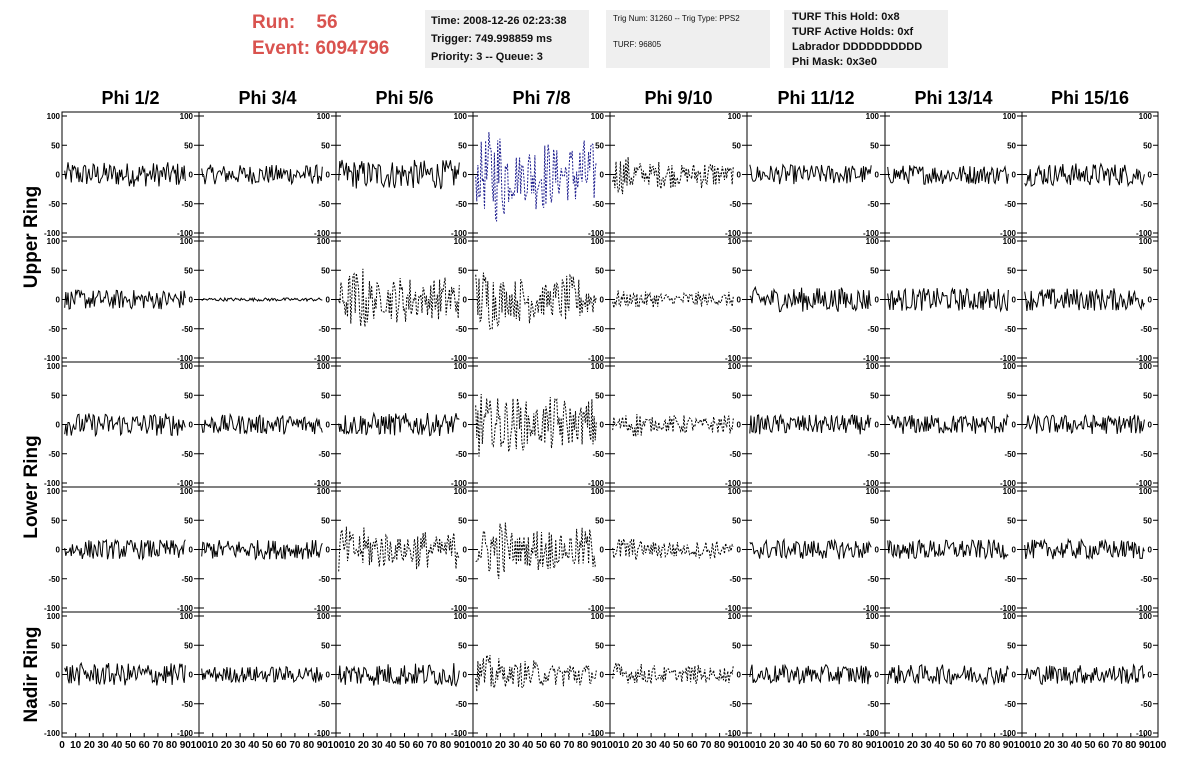 The width and height of the screenshot is (1196, 772). I want to click on column-title: Phi 7/8, so click(541, 98).